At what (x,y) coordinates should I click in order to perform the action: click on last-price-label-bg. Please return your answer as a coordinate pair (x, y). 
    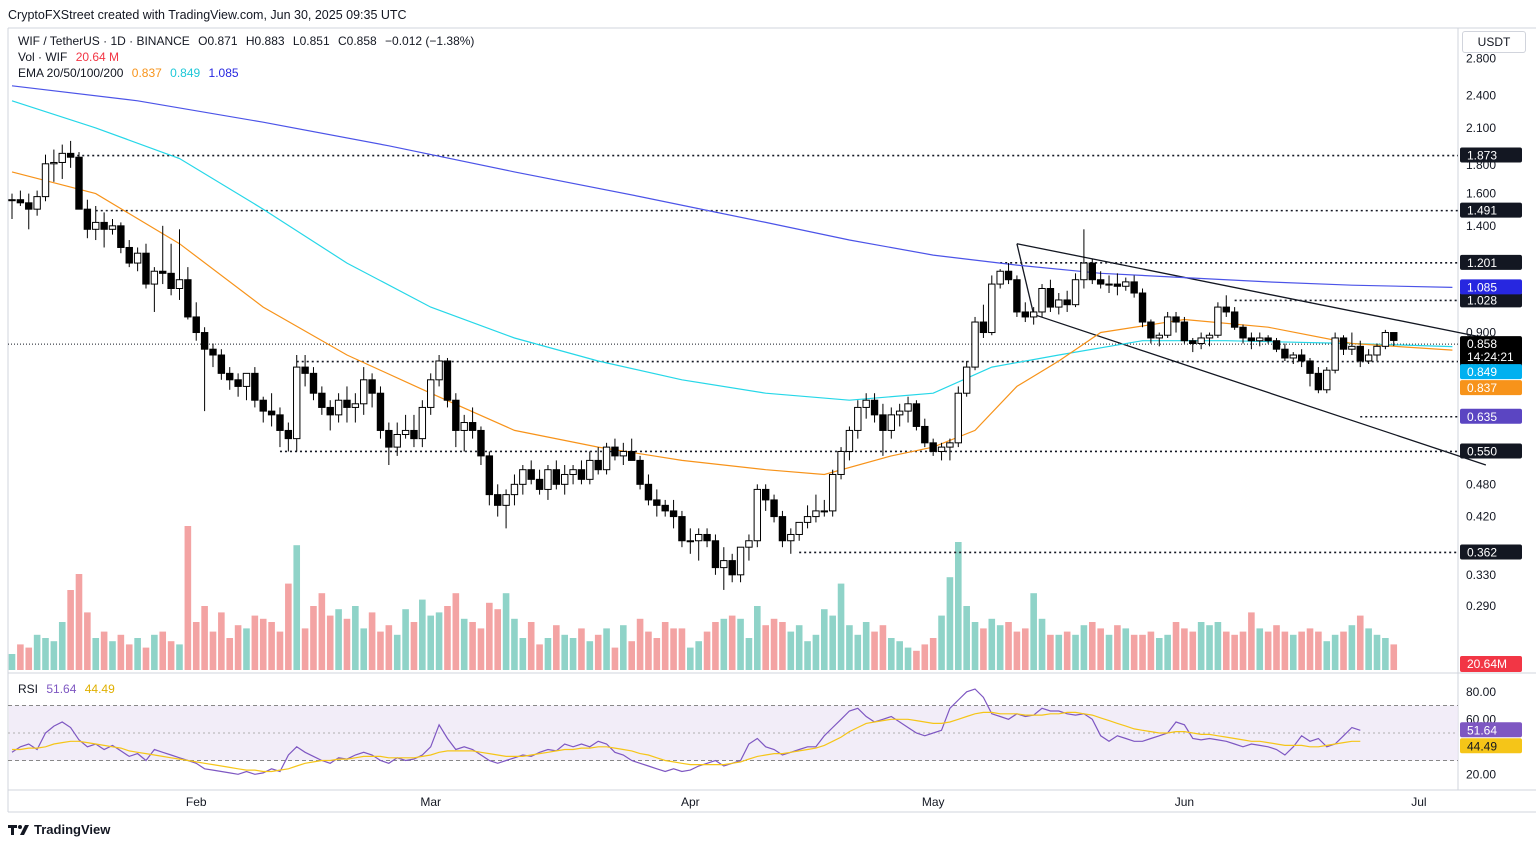
    Looking at the image, I should click on (1491, 350).